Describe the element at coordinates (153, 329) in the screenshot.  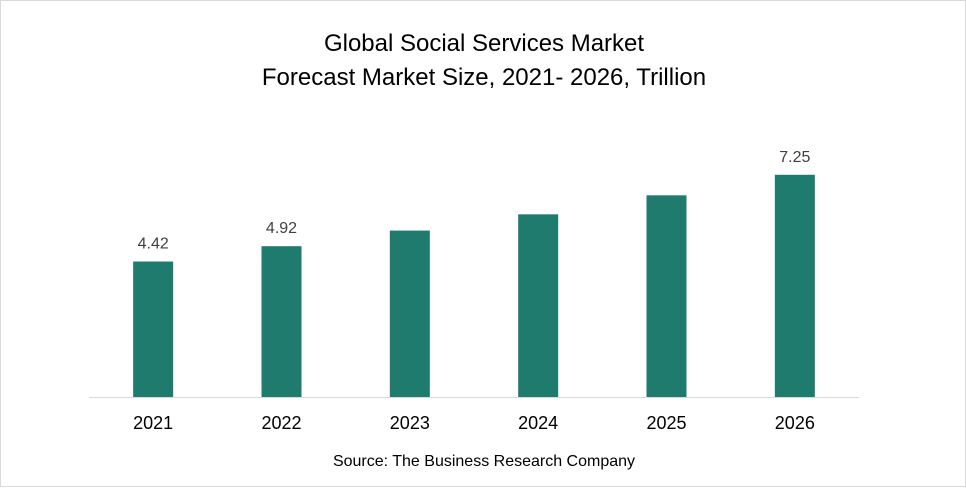
I see `bar-2021` at that location.